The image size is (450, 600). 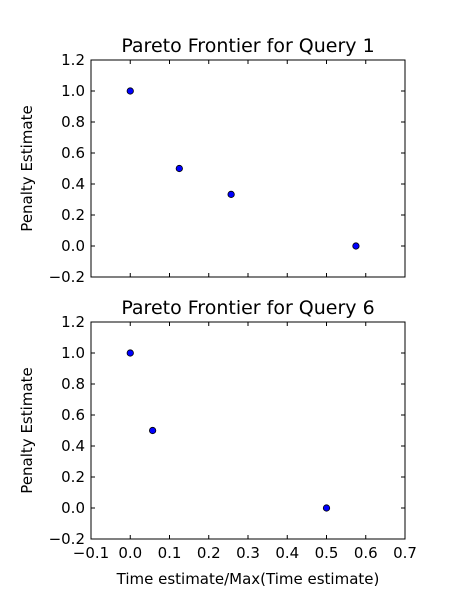 I want to click on x-tick-label: 0.3, so click(x=248, y=553).